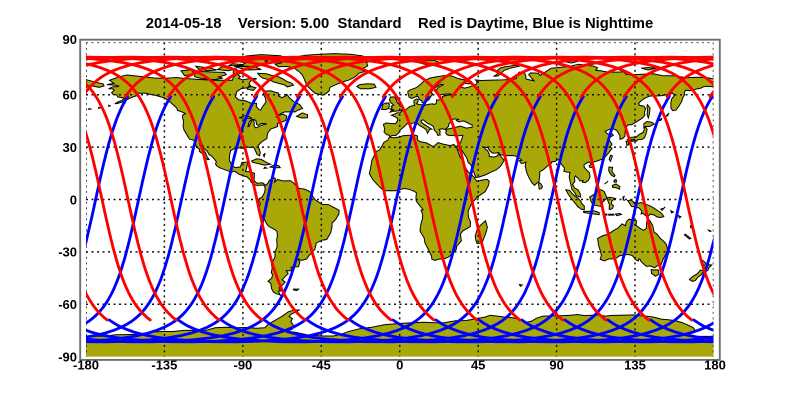  I want to click on svg-text: 180, so click(715, 365).